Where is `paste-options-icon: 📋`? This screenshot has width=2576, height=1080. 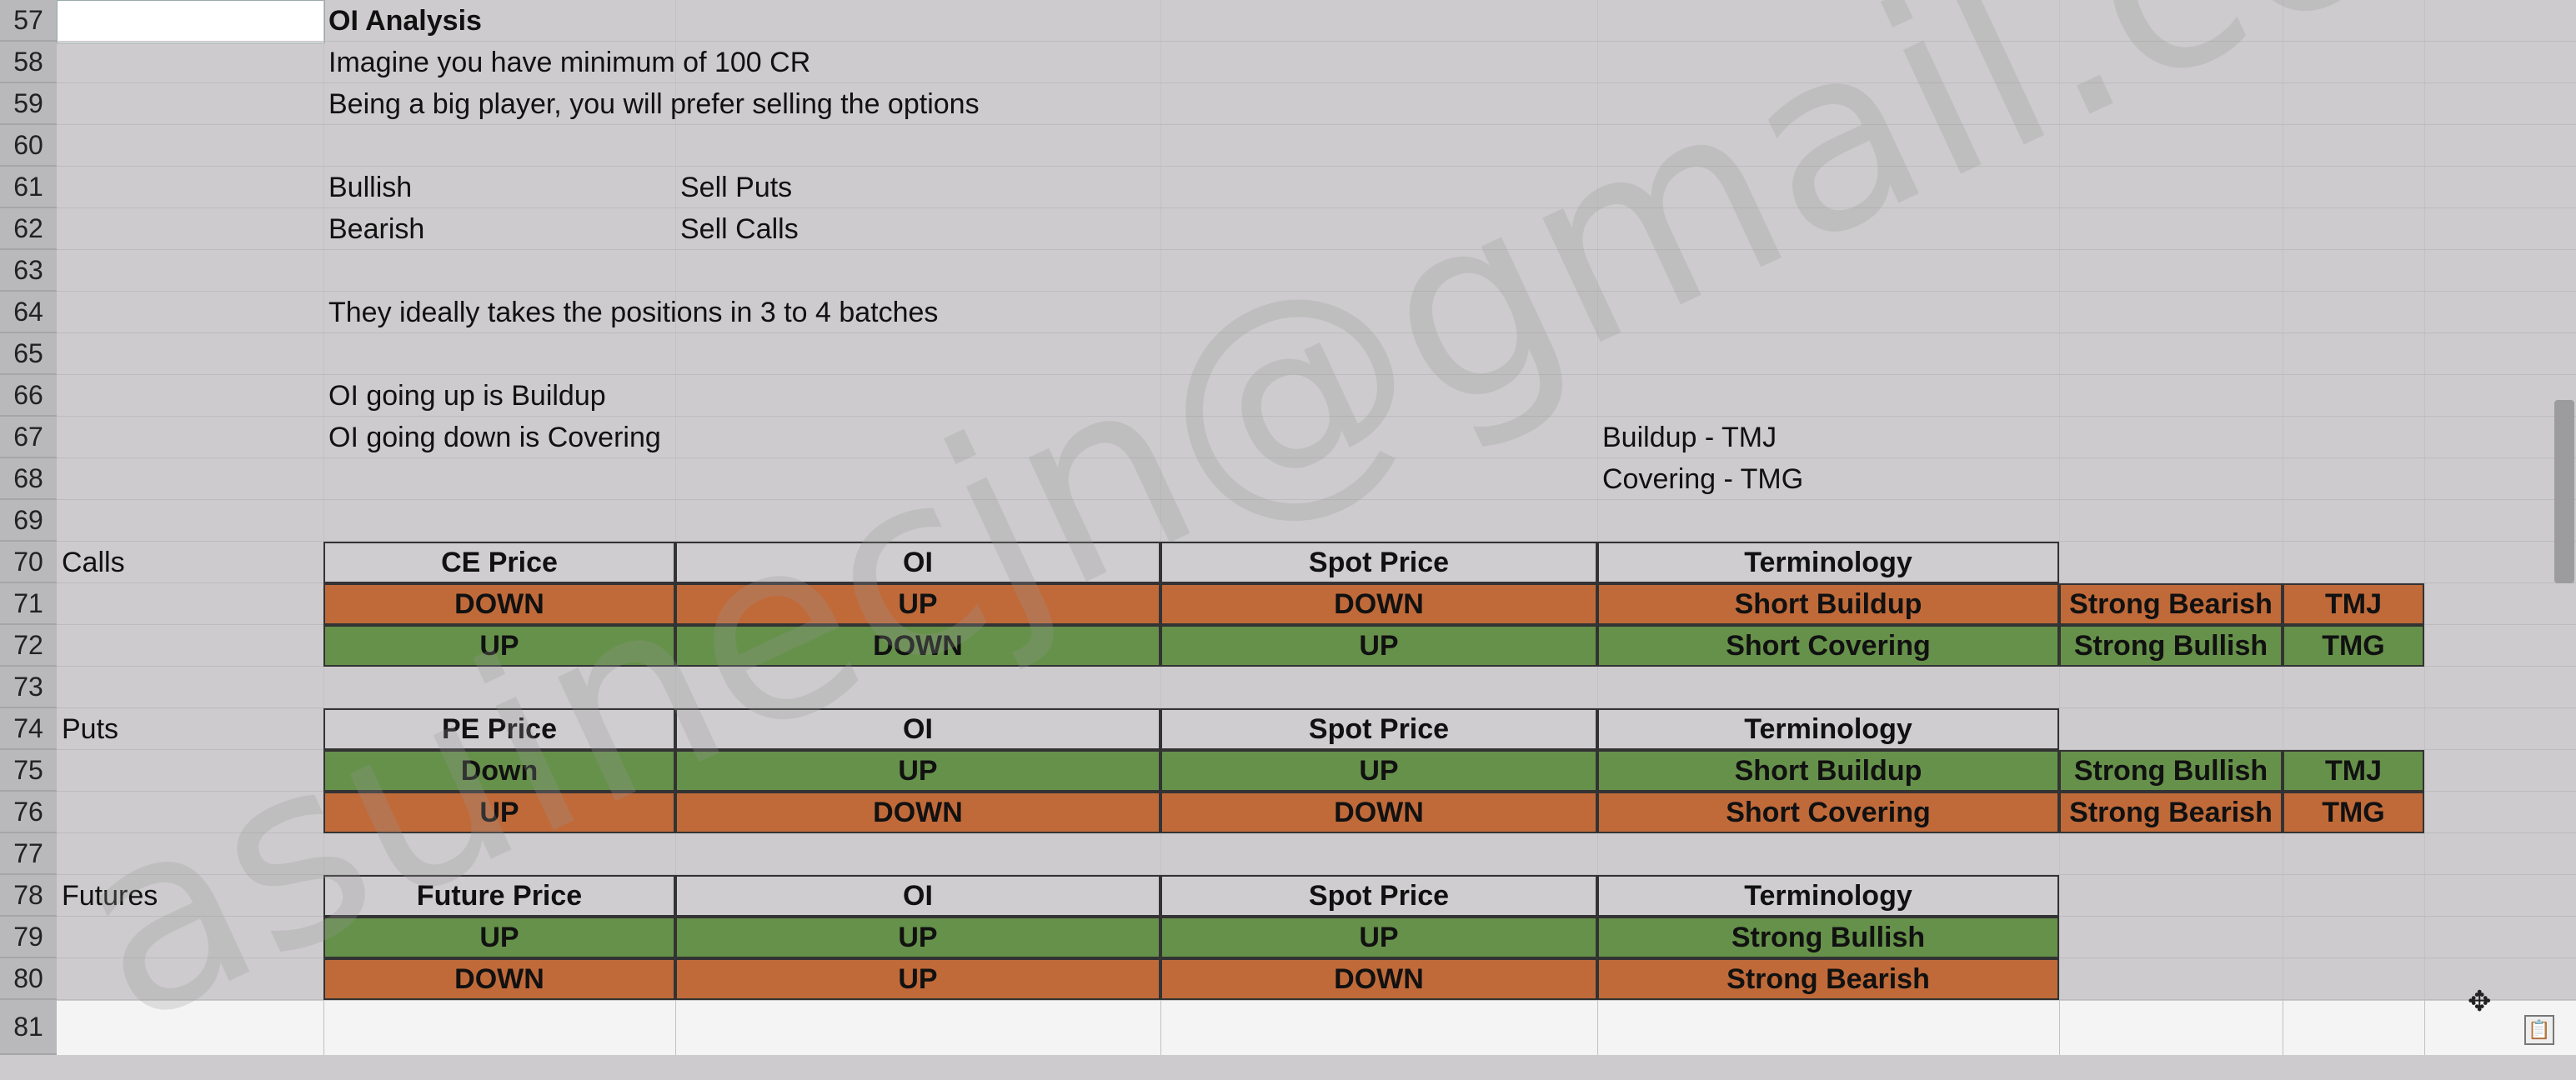
paste-options-icon: 📋 is located at coordinates (2539, 1030).